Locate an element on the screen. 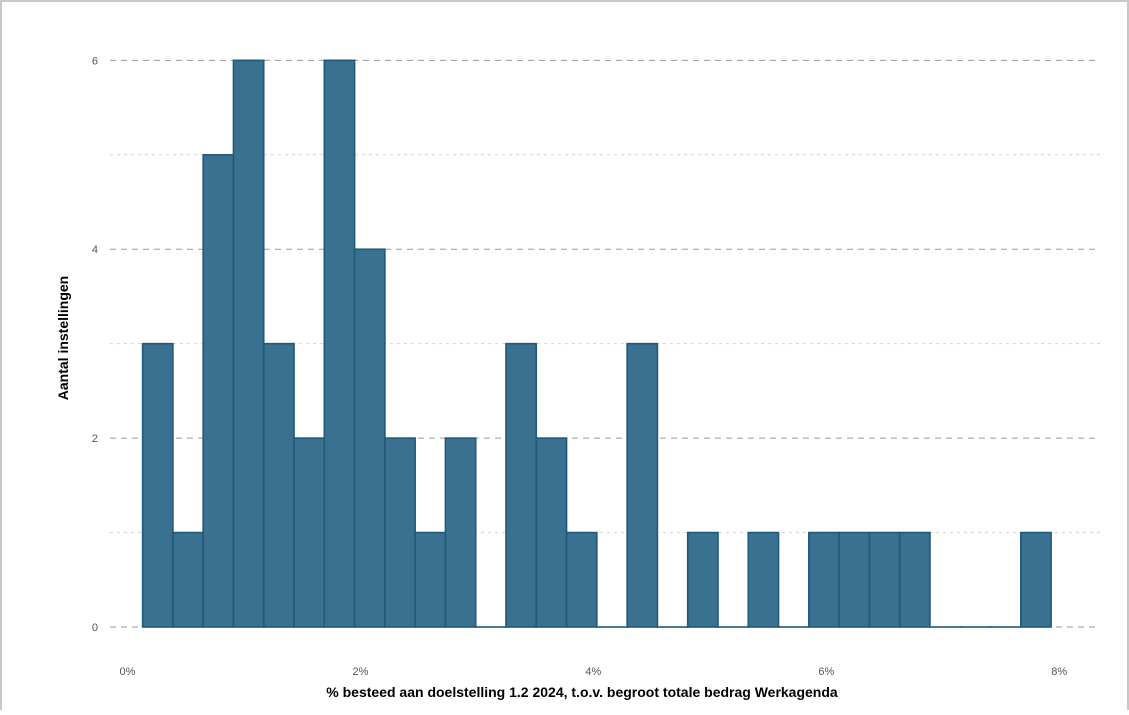 This screenshot has height=715, width=1129. x-tick-label: 8% is located at coordinates (1059, 672).